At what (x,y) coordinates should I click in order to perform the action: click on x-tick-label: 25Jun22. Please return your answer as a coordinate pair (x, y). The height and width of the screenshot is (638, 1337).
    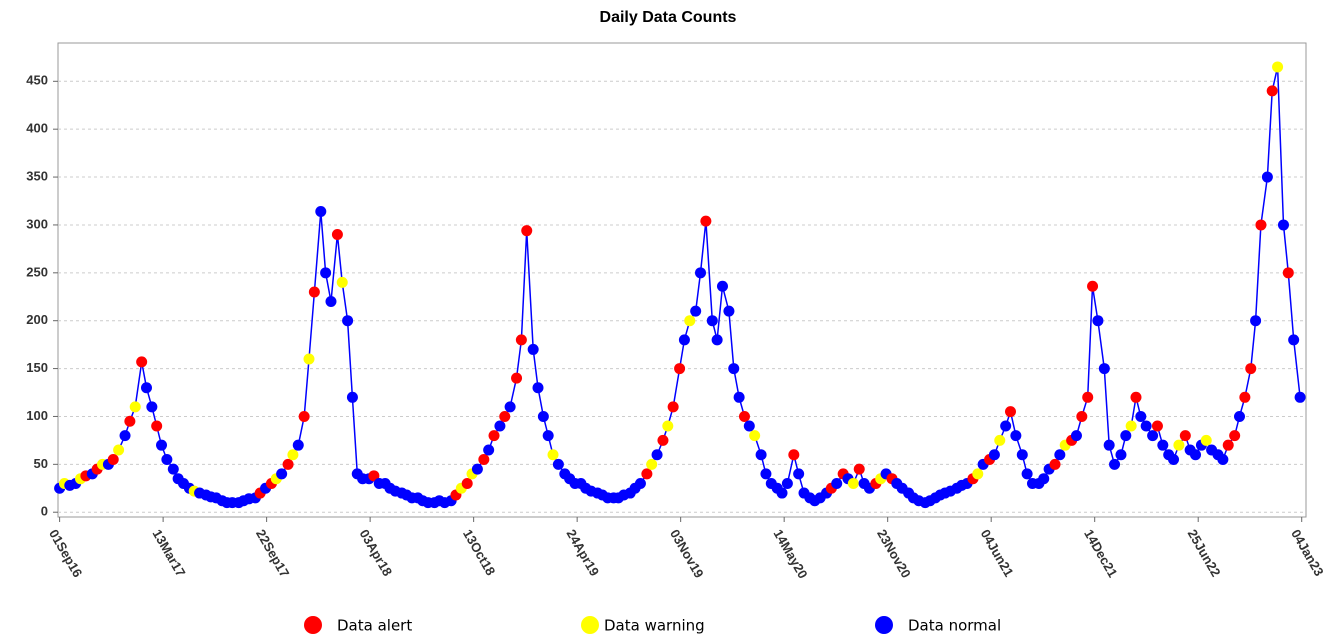
    Looking at the image, I should click on (1204, 553).